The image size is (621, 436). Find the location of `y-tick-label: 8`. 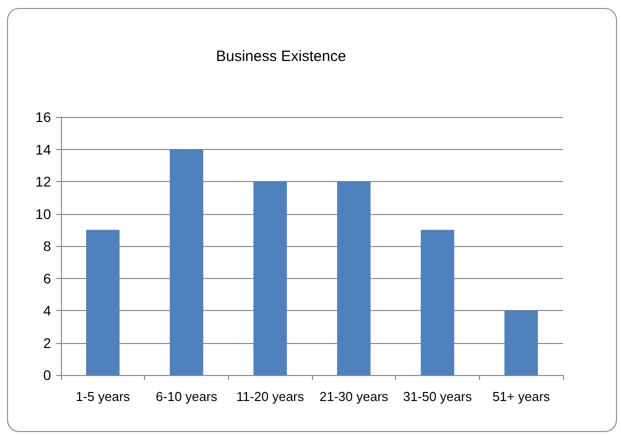

y-tick-label: 8 is located at coordinates (47, 246).